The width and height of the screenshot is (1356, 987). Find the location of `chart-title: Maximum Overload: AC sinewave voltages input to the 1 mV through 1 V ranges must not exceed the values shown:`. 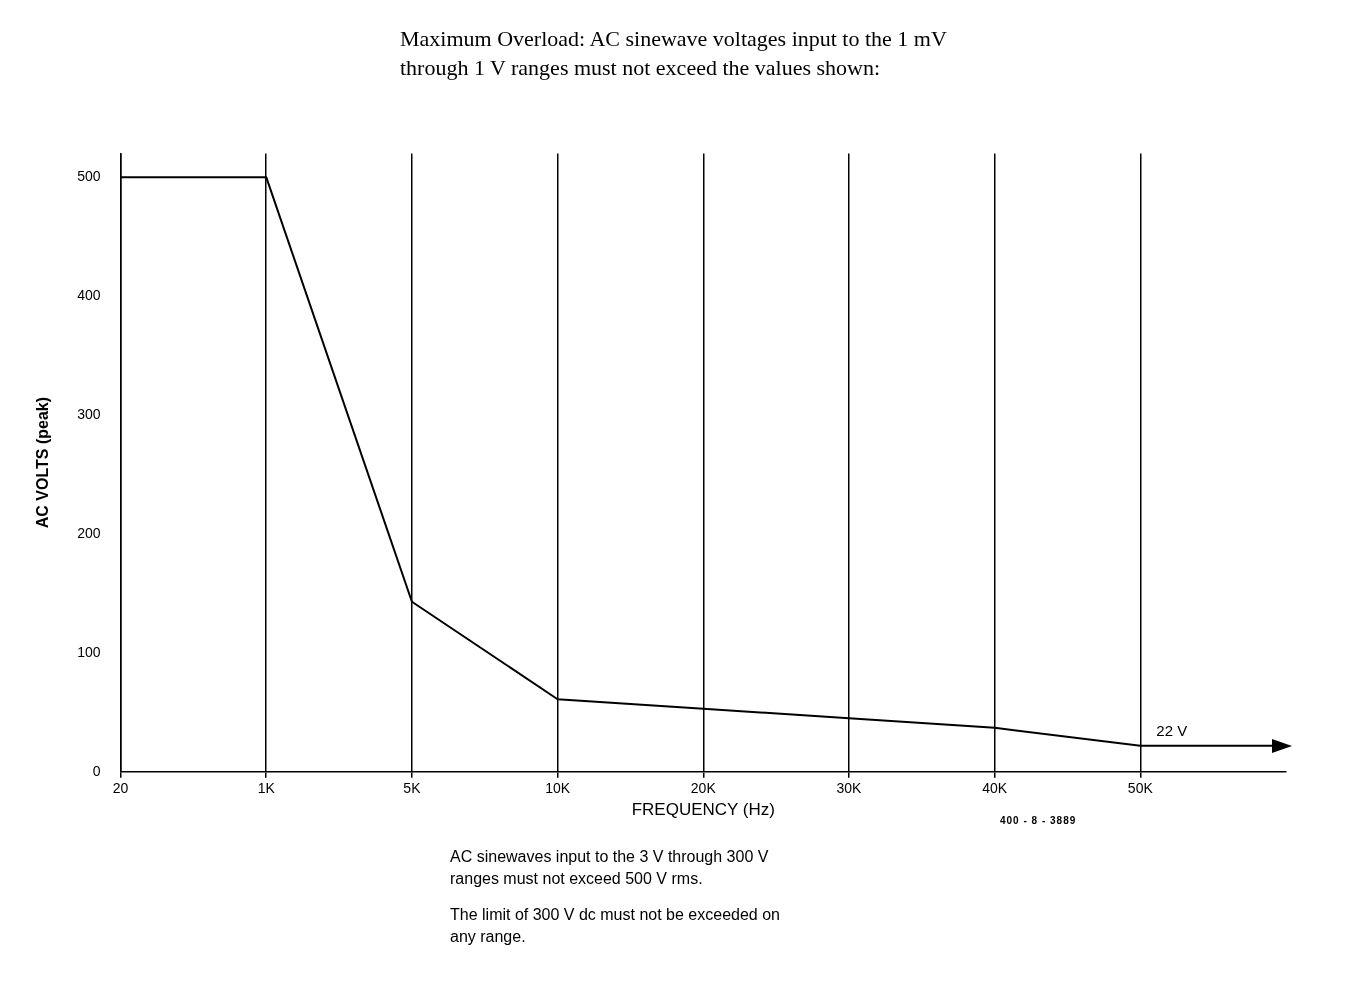

chart-title: Maximum Overload: AC sinewave voltages input to the 1 mV through 1 V ranges must not exceed the values shown: is located at coordinates (674, 53).